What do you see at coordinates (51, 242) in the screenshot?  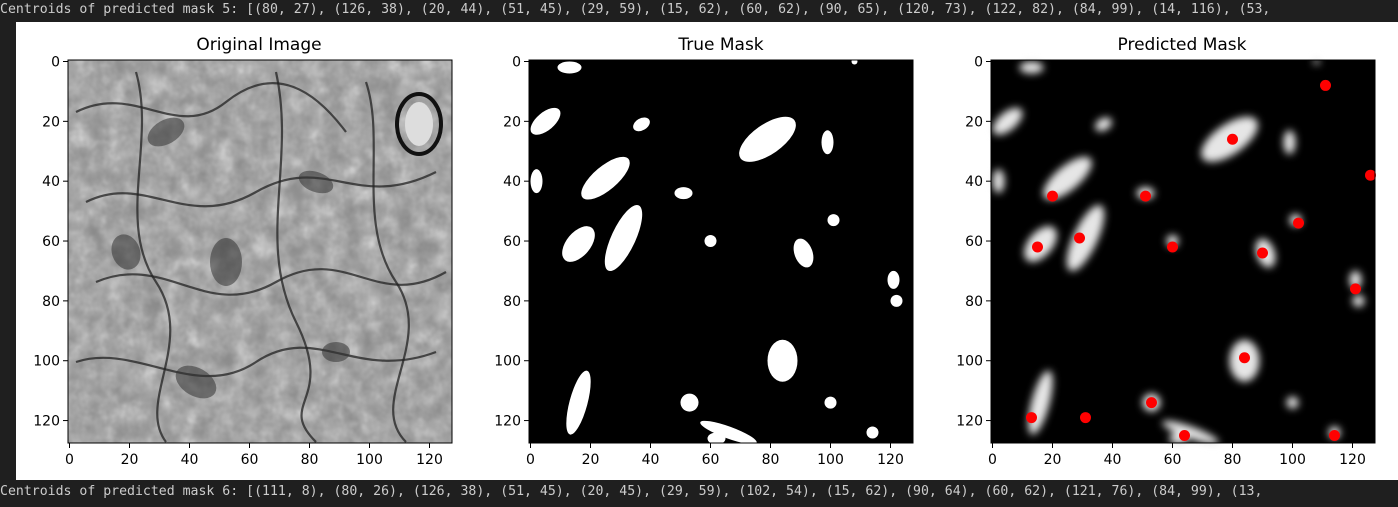 I see `y-tick-label: 60` at bounding box center [51, 242].